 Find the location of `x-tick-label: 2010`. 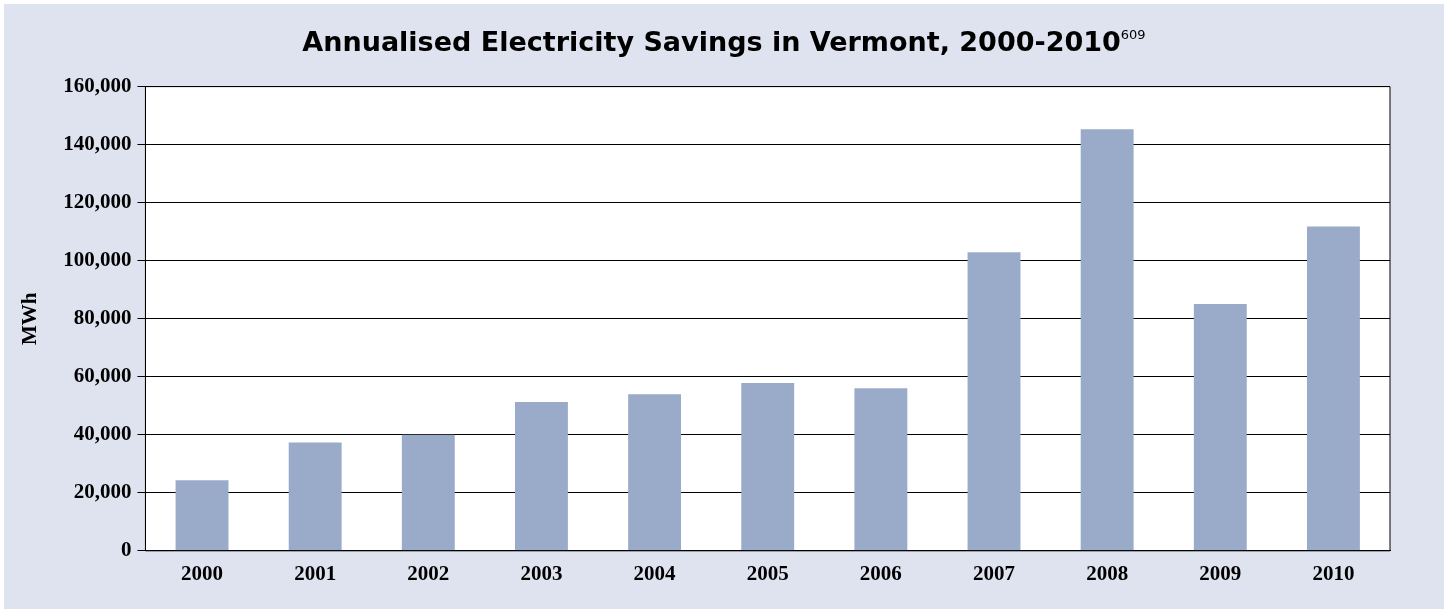

x-tick-label: 2010 is located at coordinates (1333, 572).